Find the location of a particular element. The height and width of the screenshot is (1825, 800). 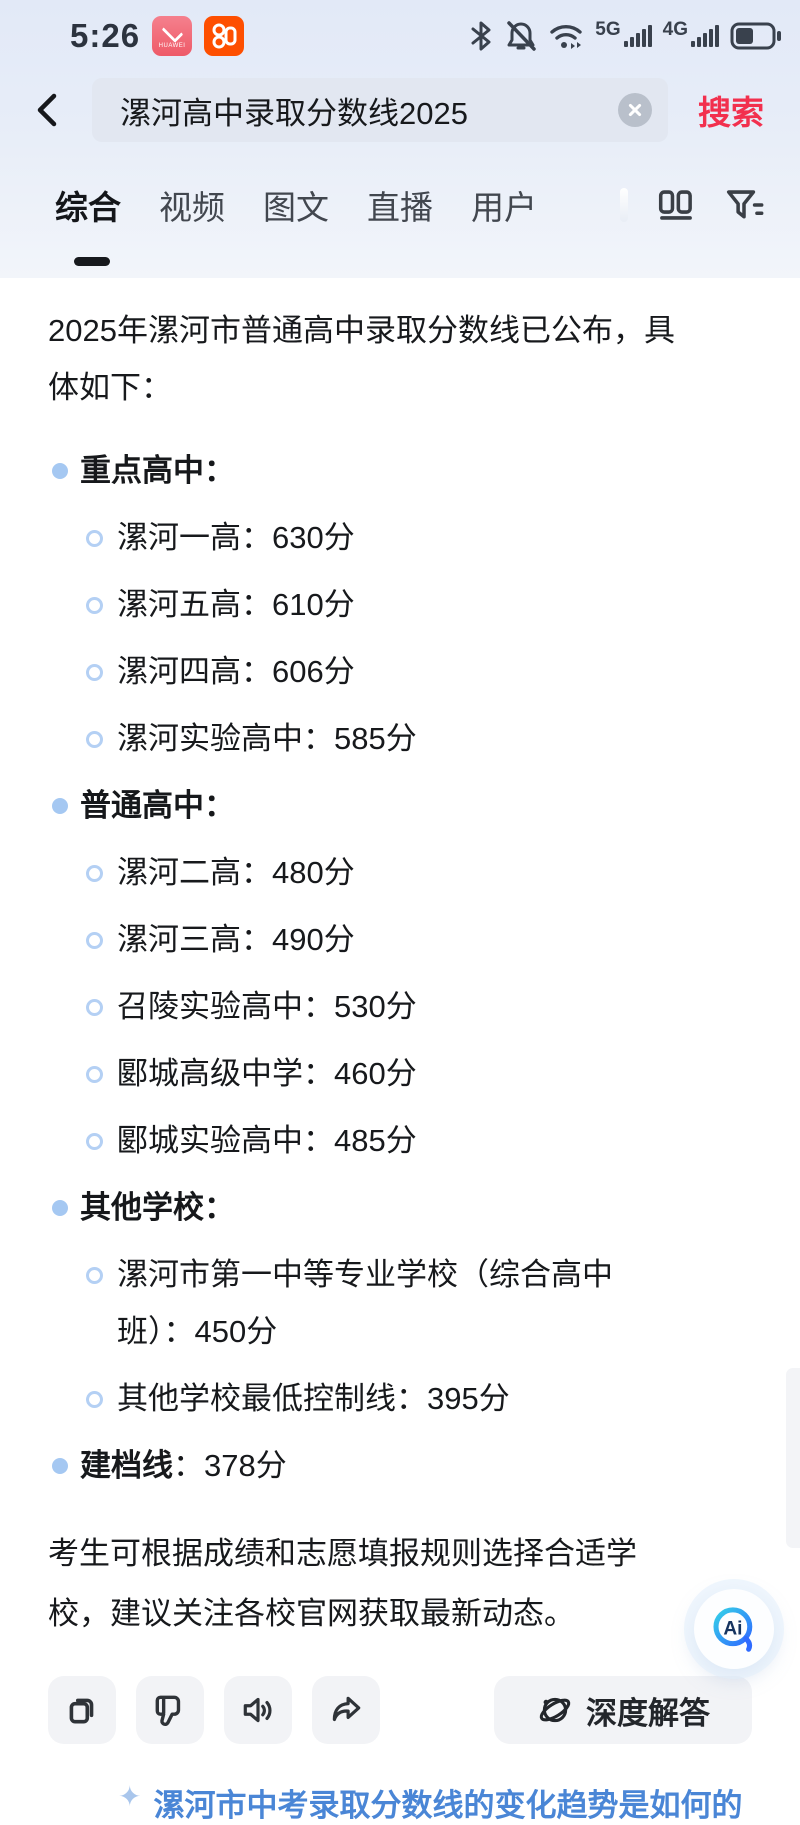

clock: 5:26 is located at coordinates (105, 35).